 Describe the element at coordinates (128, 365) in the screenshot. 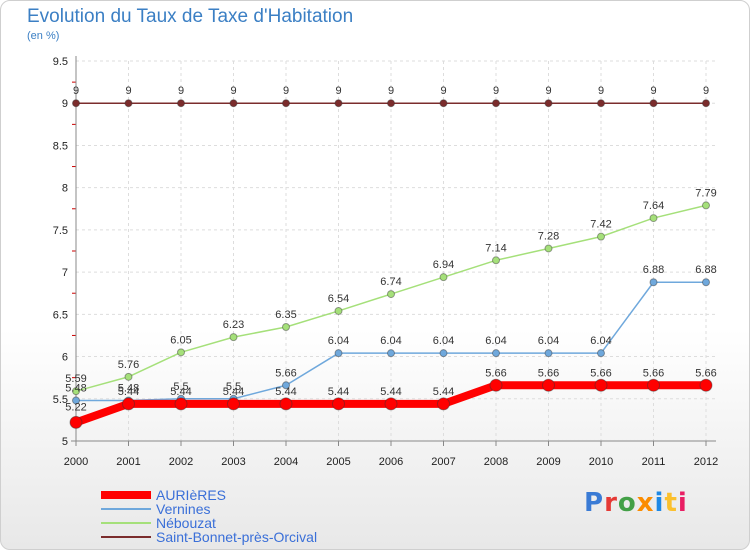

I see `data-label: 5.76` at that location.